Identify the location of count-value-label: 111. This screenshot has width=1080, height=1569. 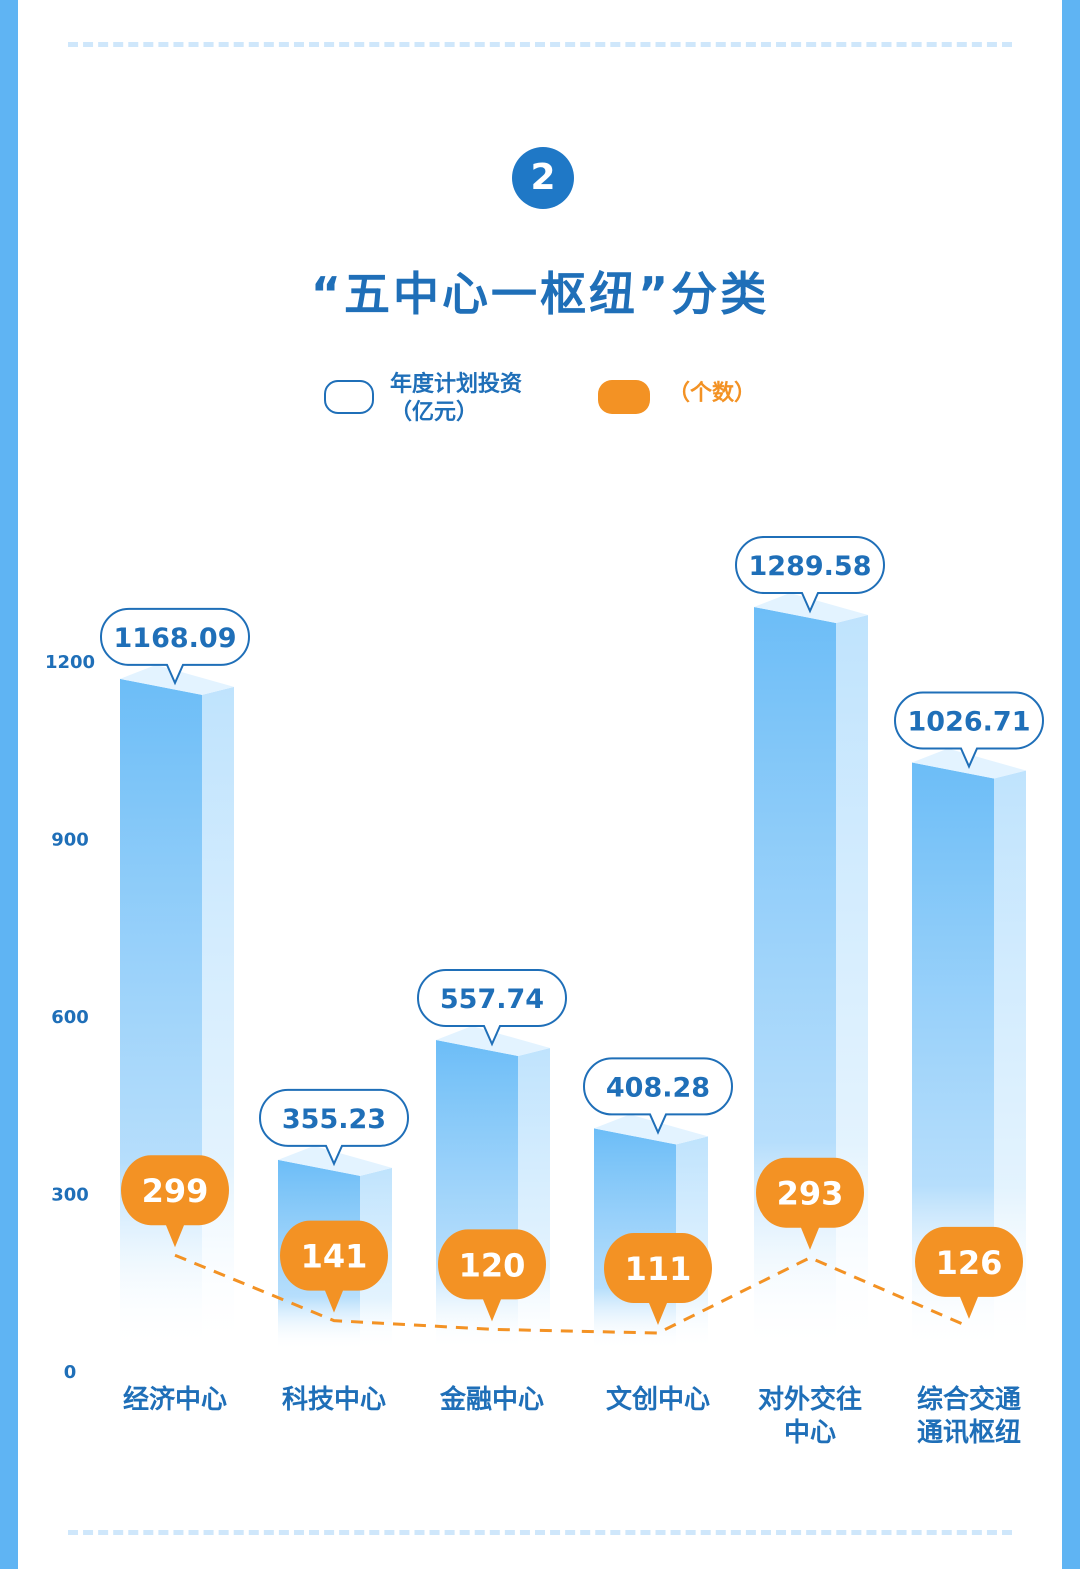
(658, 1269).